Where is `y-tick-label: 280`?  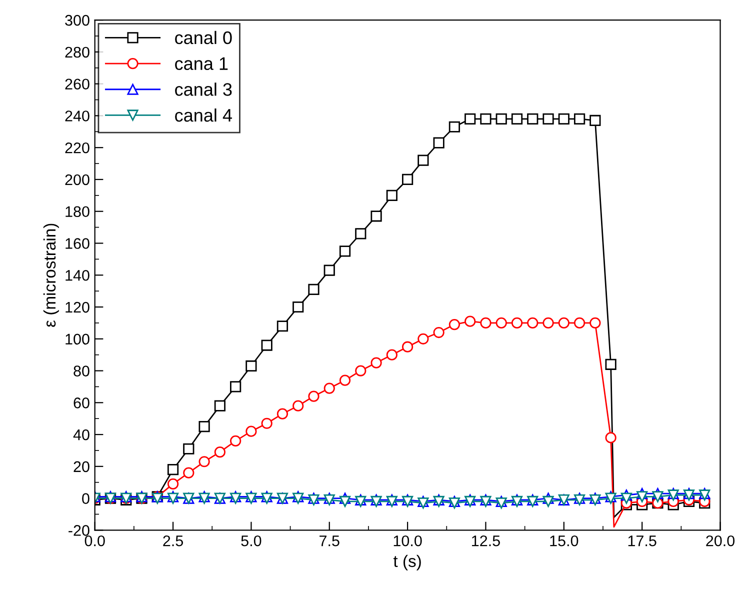
y-tick-label: 280 is located at coordinates (77, 52).